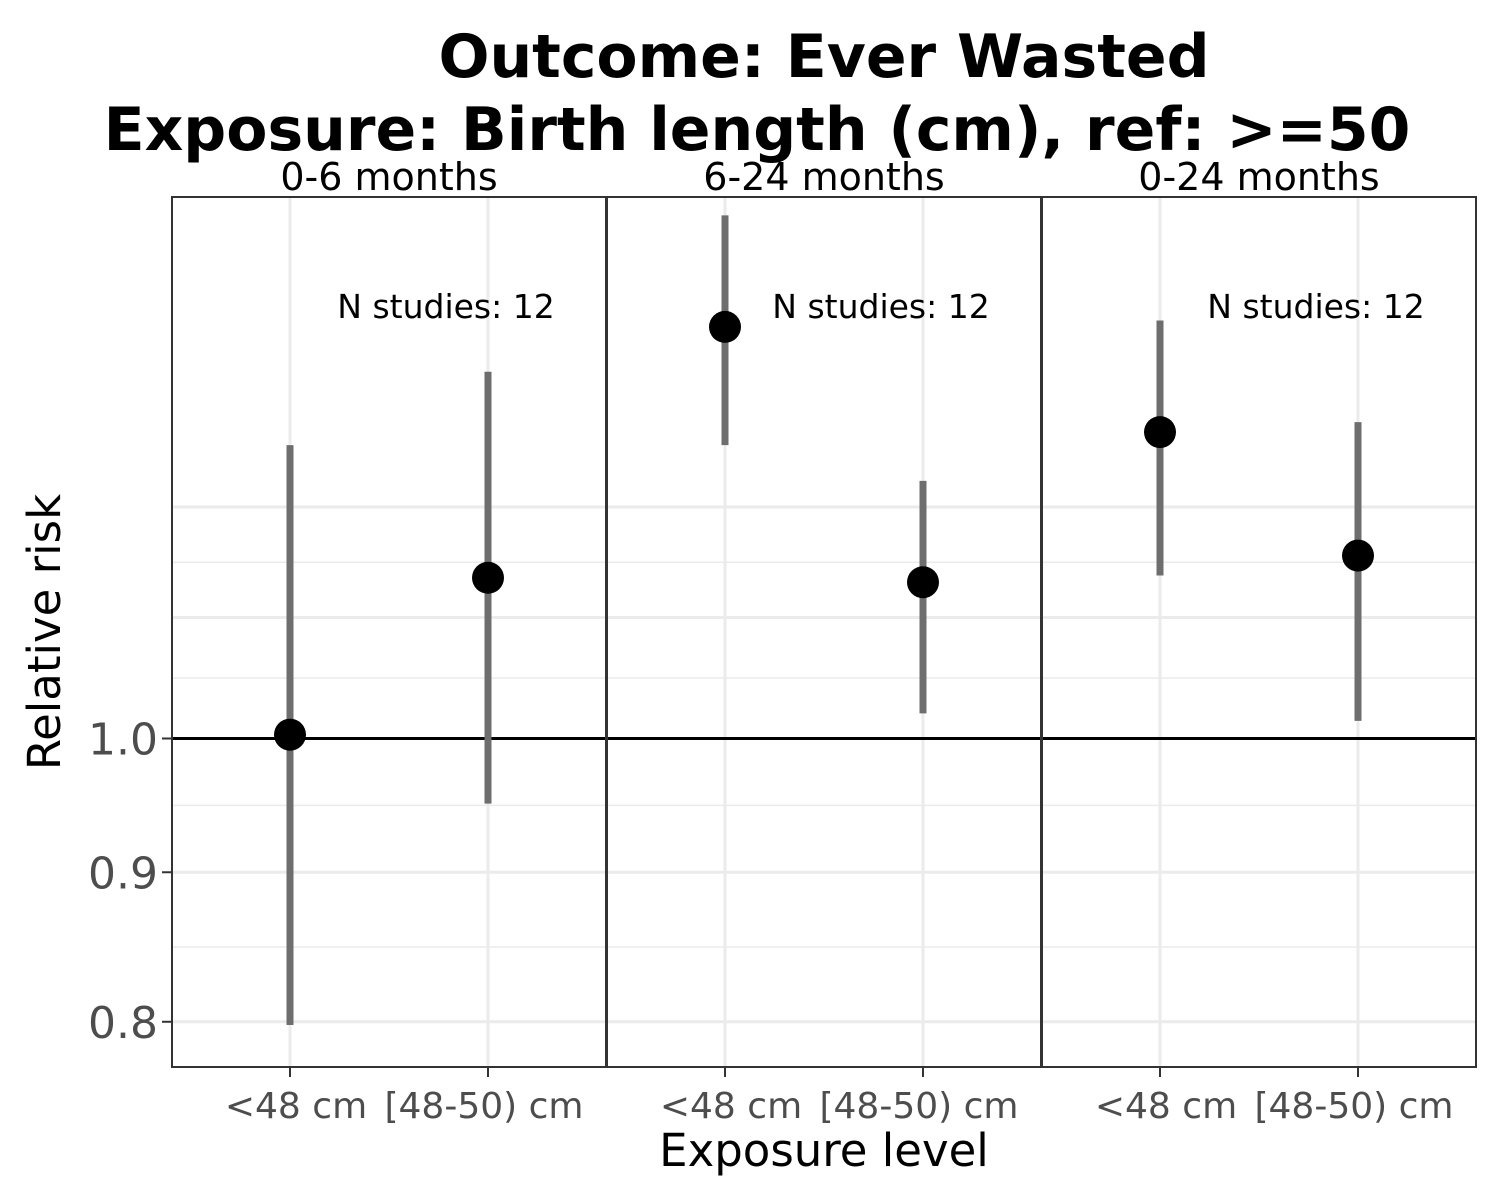  I want to click on y-axis: 0.8 0.9 1.0, so click(130, 882).